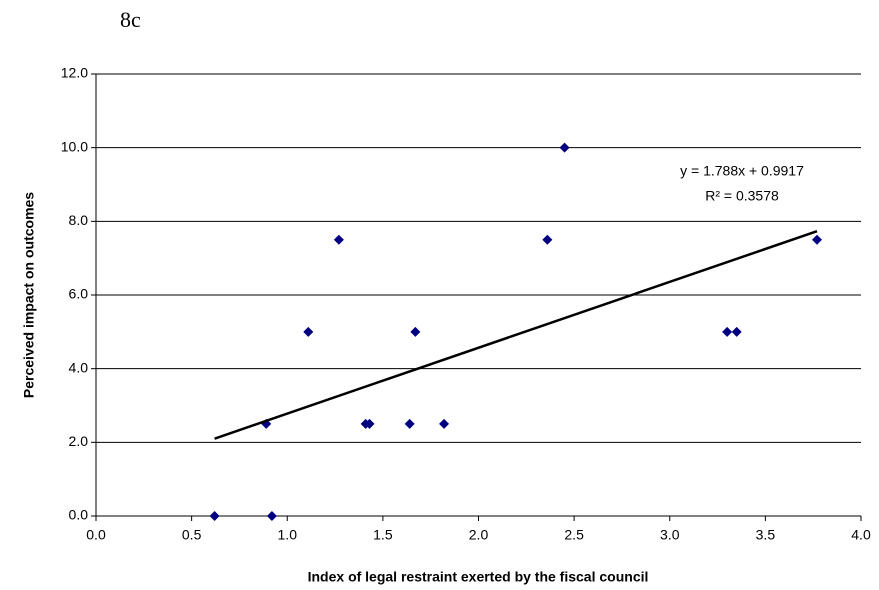  What do you see at coordinates (29, 295) in the screenshot?
I see `y-axis-title: Perceived impact on outcomes` at bounding box center [29, 295].